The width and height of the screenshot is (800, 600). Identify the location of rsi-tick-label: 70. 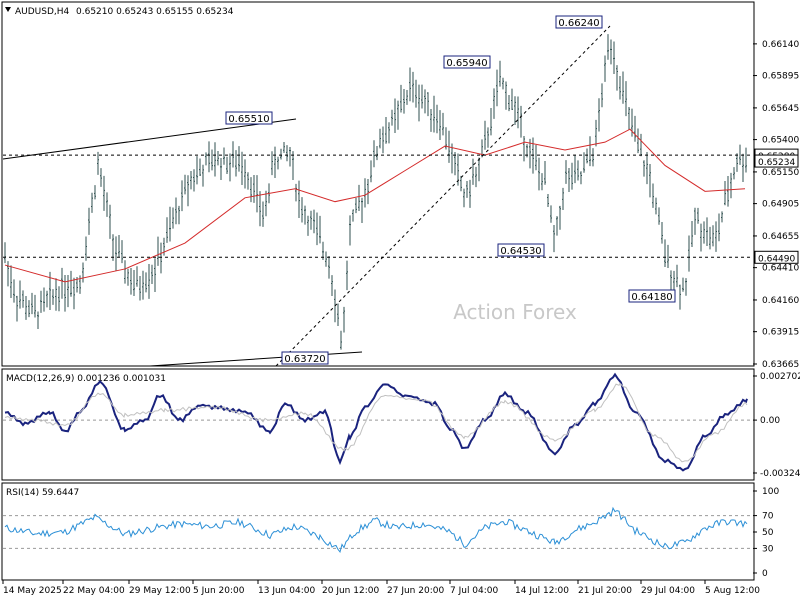
(768, 517).